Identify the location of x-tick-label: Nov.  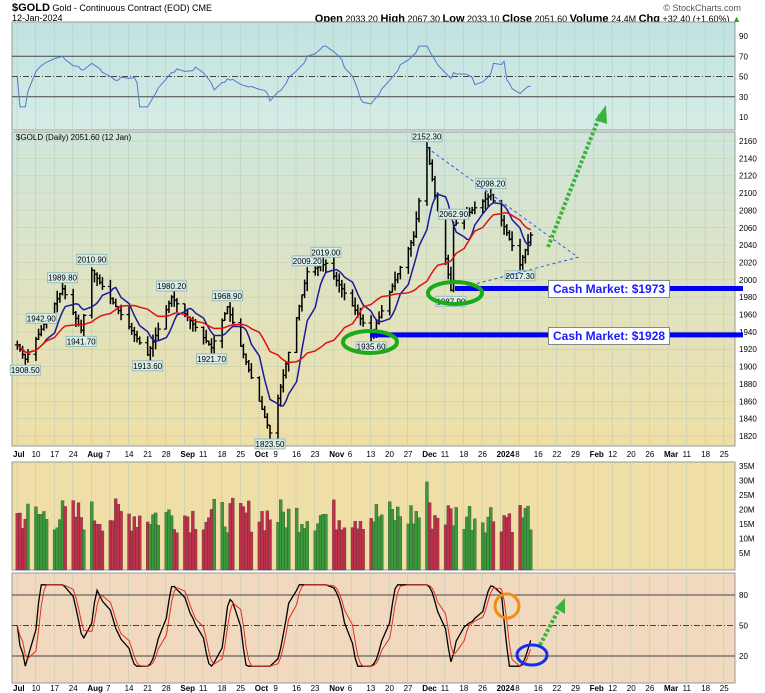
(337, 688).